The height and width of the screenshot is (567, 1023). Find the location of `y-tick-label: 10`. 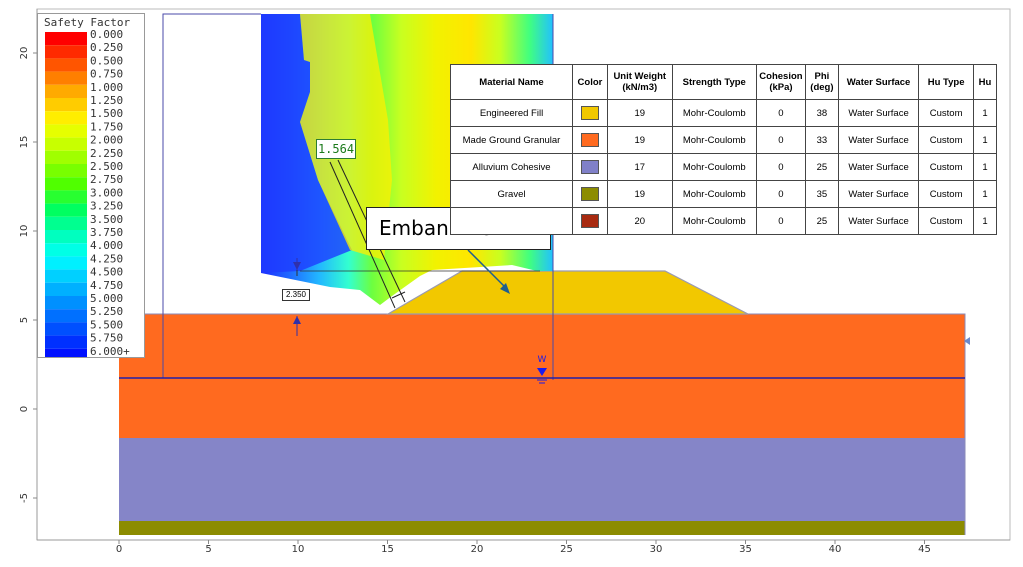

y-tick-label: 10 is located at coordinates (24, 231).